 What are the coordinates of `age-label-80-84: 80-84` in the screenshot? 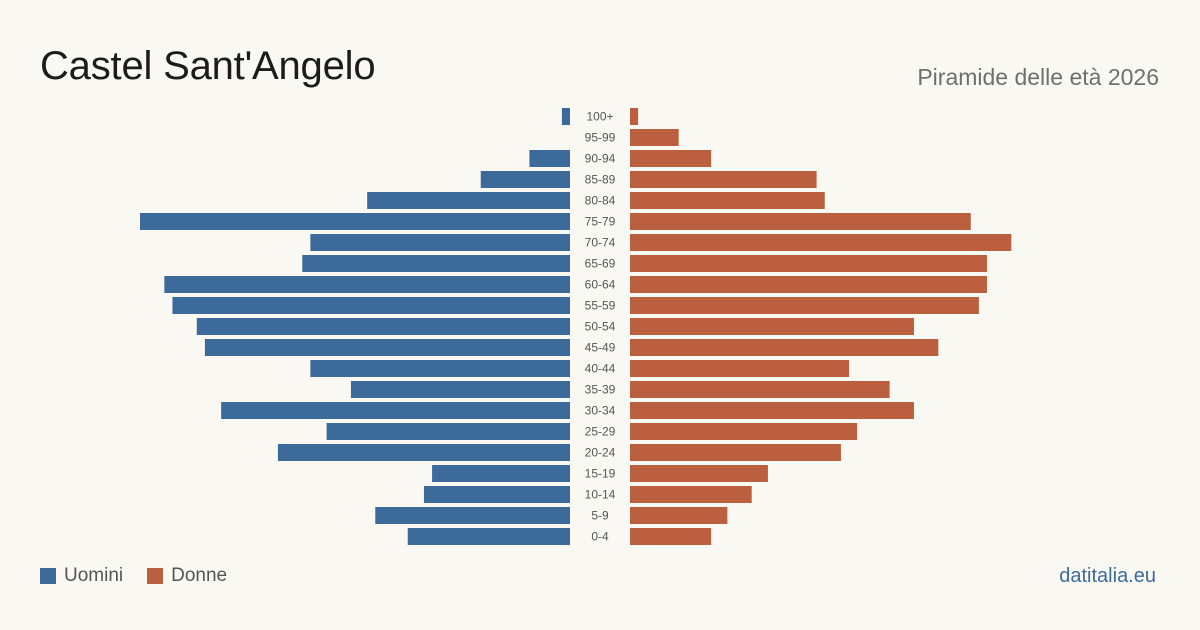 It's located at (600, 201).